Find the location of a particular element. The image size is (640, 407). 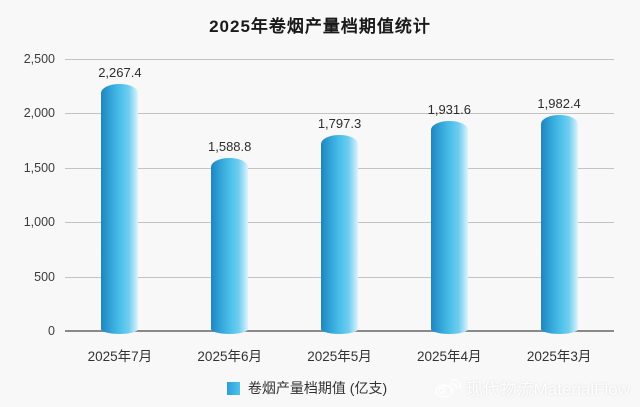

y-tick-label: 500 is located at coordinates (44, 276).